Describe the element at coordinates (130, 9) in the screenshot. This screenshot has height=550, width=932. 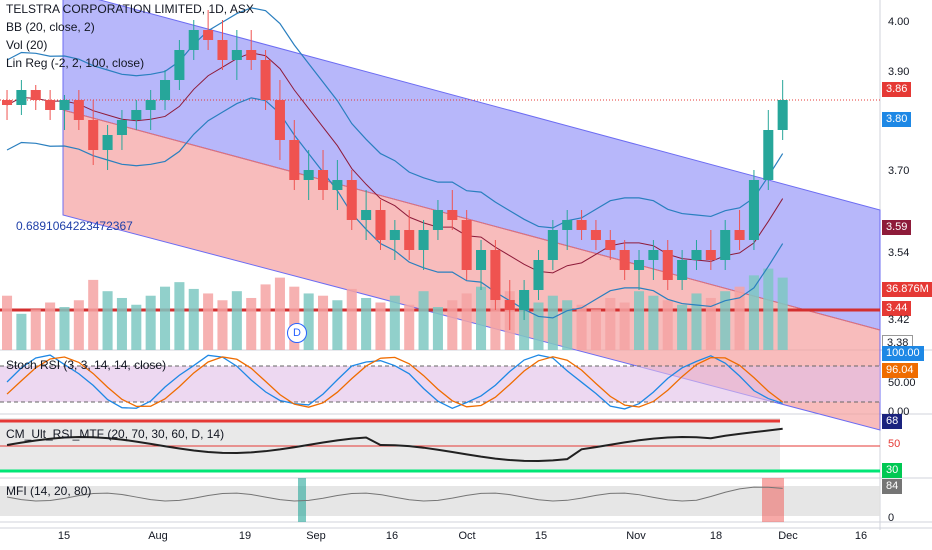
I see `chart-title: TELSTRA CORPORATION LIMITED, 1D, ASX` at that location.